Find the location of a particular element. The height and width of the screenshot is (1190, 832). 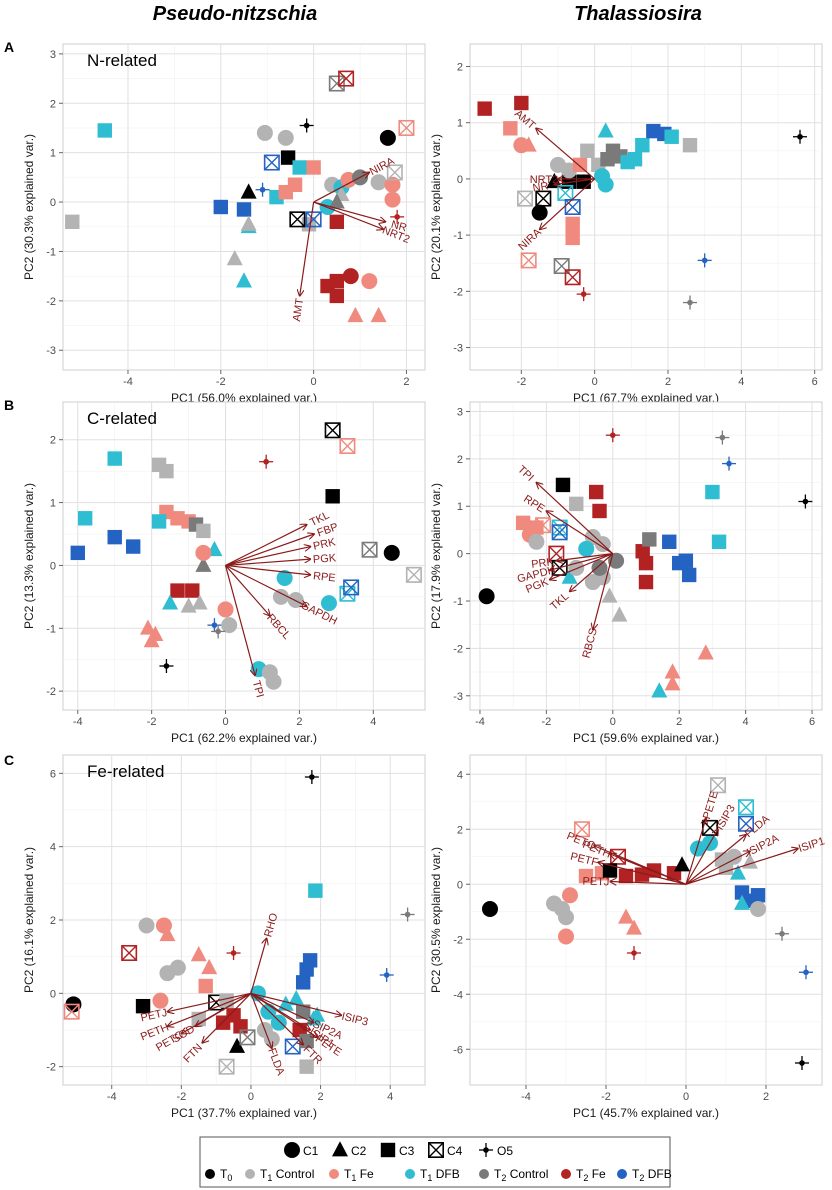

panel-tag: C-related is located at coordinates (122, 418).